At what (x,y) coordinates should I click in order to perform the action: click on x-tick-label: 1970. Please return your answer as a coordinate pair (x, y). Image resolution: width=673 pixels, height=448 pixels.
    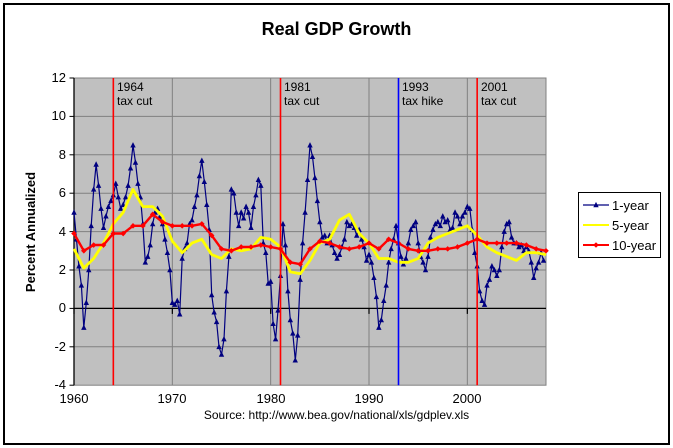
    Looking at the image, I should click on (172, 398).